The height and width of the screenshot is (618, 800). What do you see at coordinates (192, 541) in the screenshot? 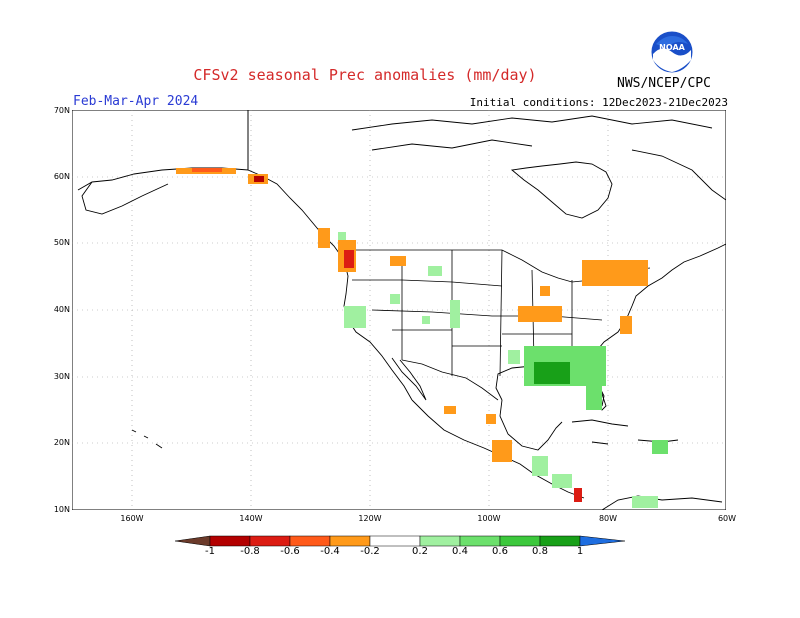
I see `colorbar-left-arrow` at bounding box center [192, 541].